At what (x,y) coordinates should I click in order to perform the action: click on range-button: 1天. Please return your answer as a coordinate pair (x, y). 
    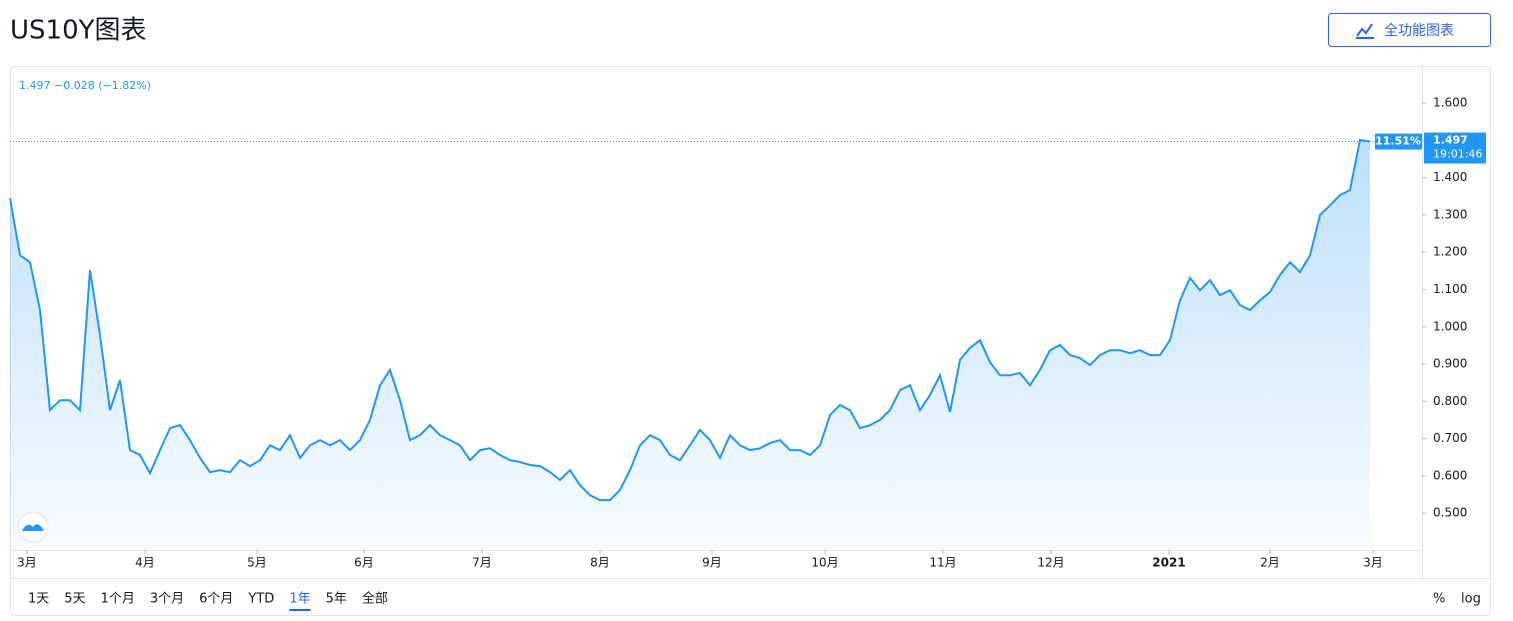
    Looking at the image, I should click on (38, 599).